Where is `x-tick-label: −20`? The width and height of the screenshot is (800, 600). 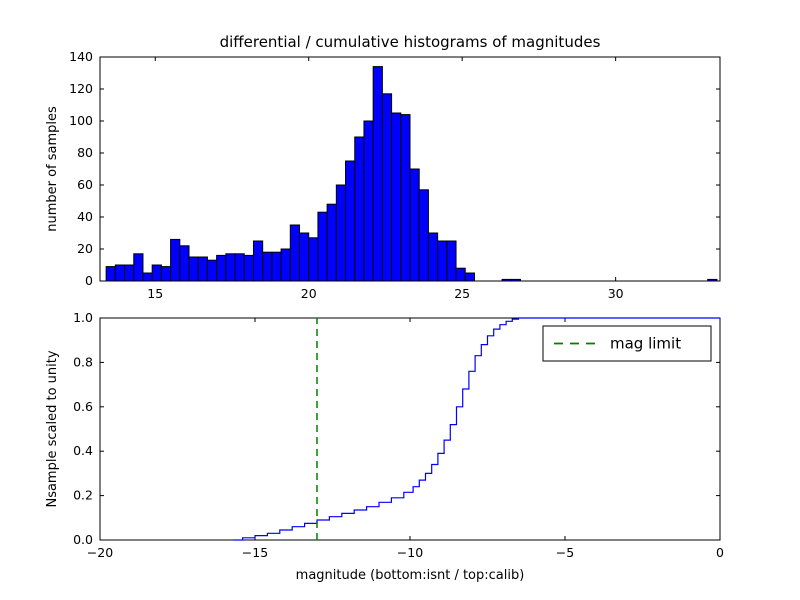
x-tick-label: −20 is located at coordinates (100, 552).